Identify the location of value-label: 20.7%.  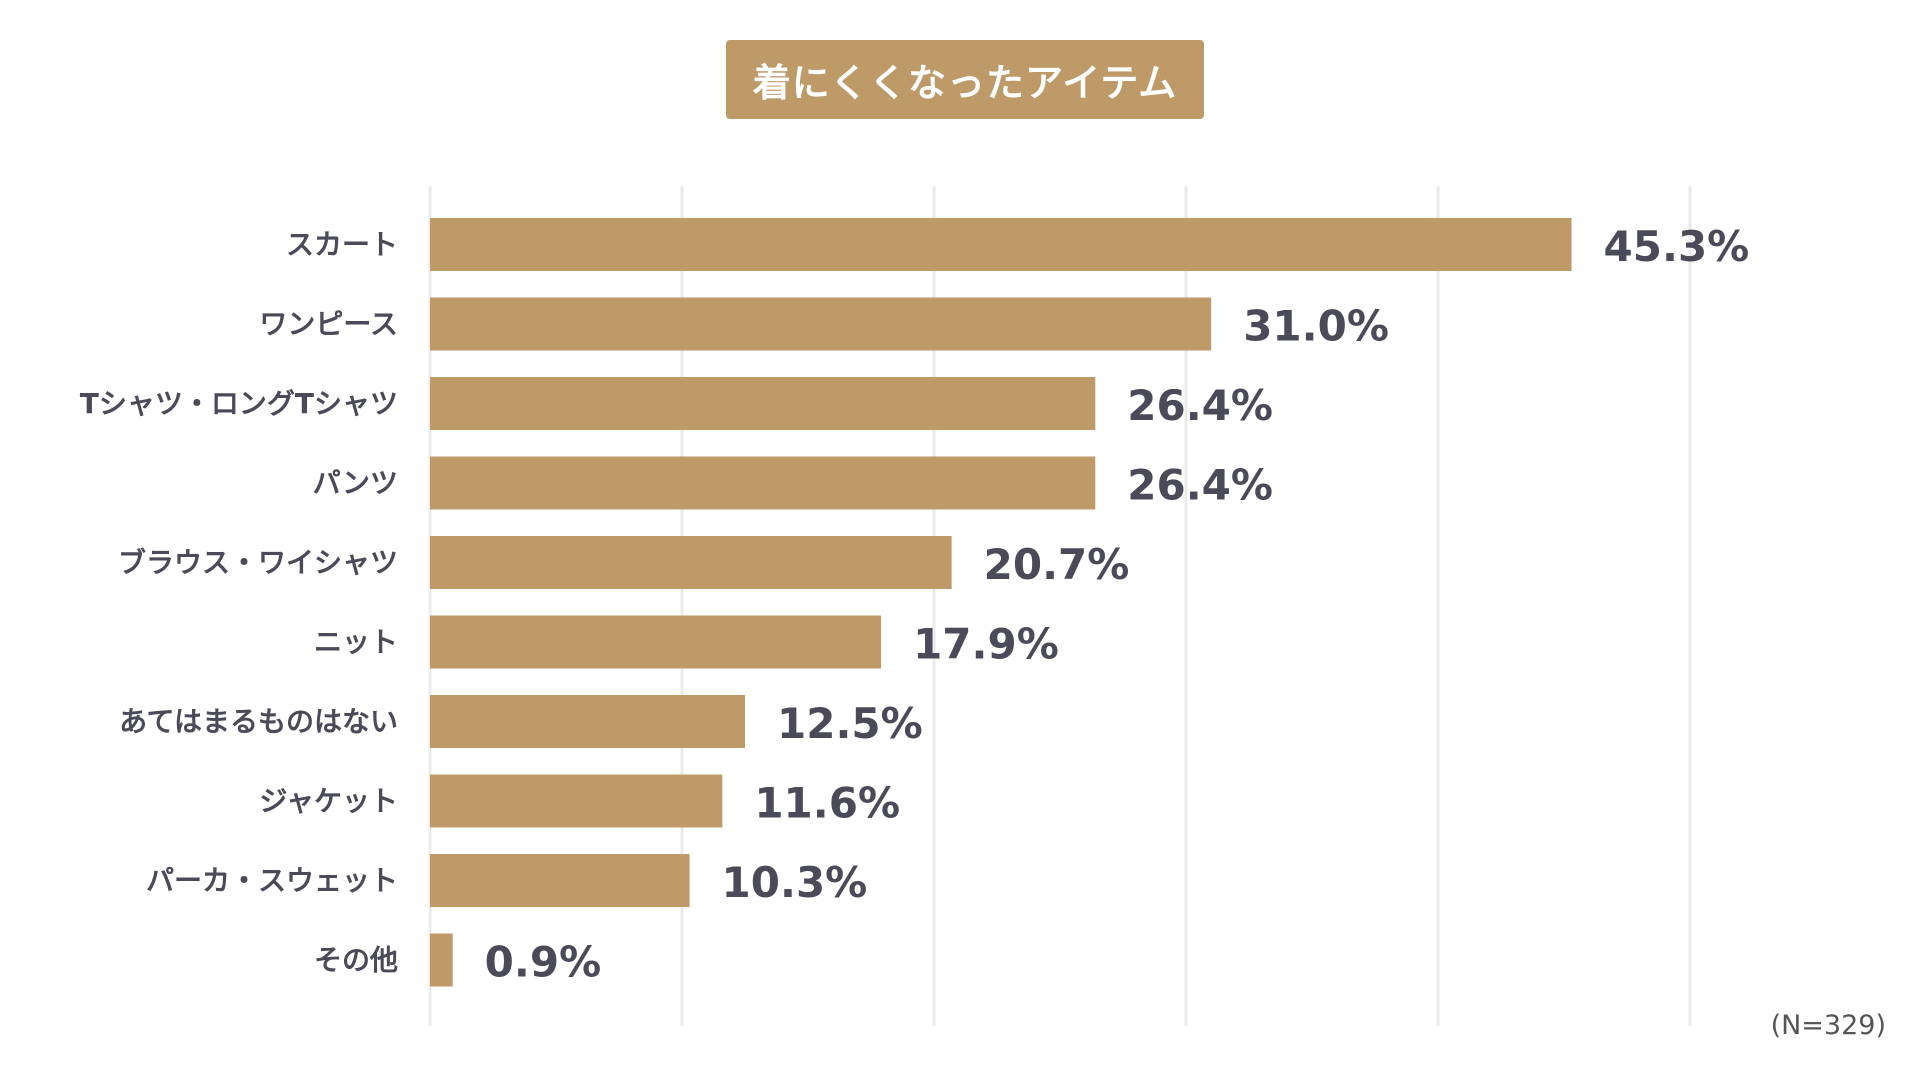
(1057, 564).